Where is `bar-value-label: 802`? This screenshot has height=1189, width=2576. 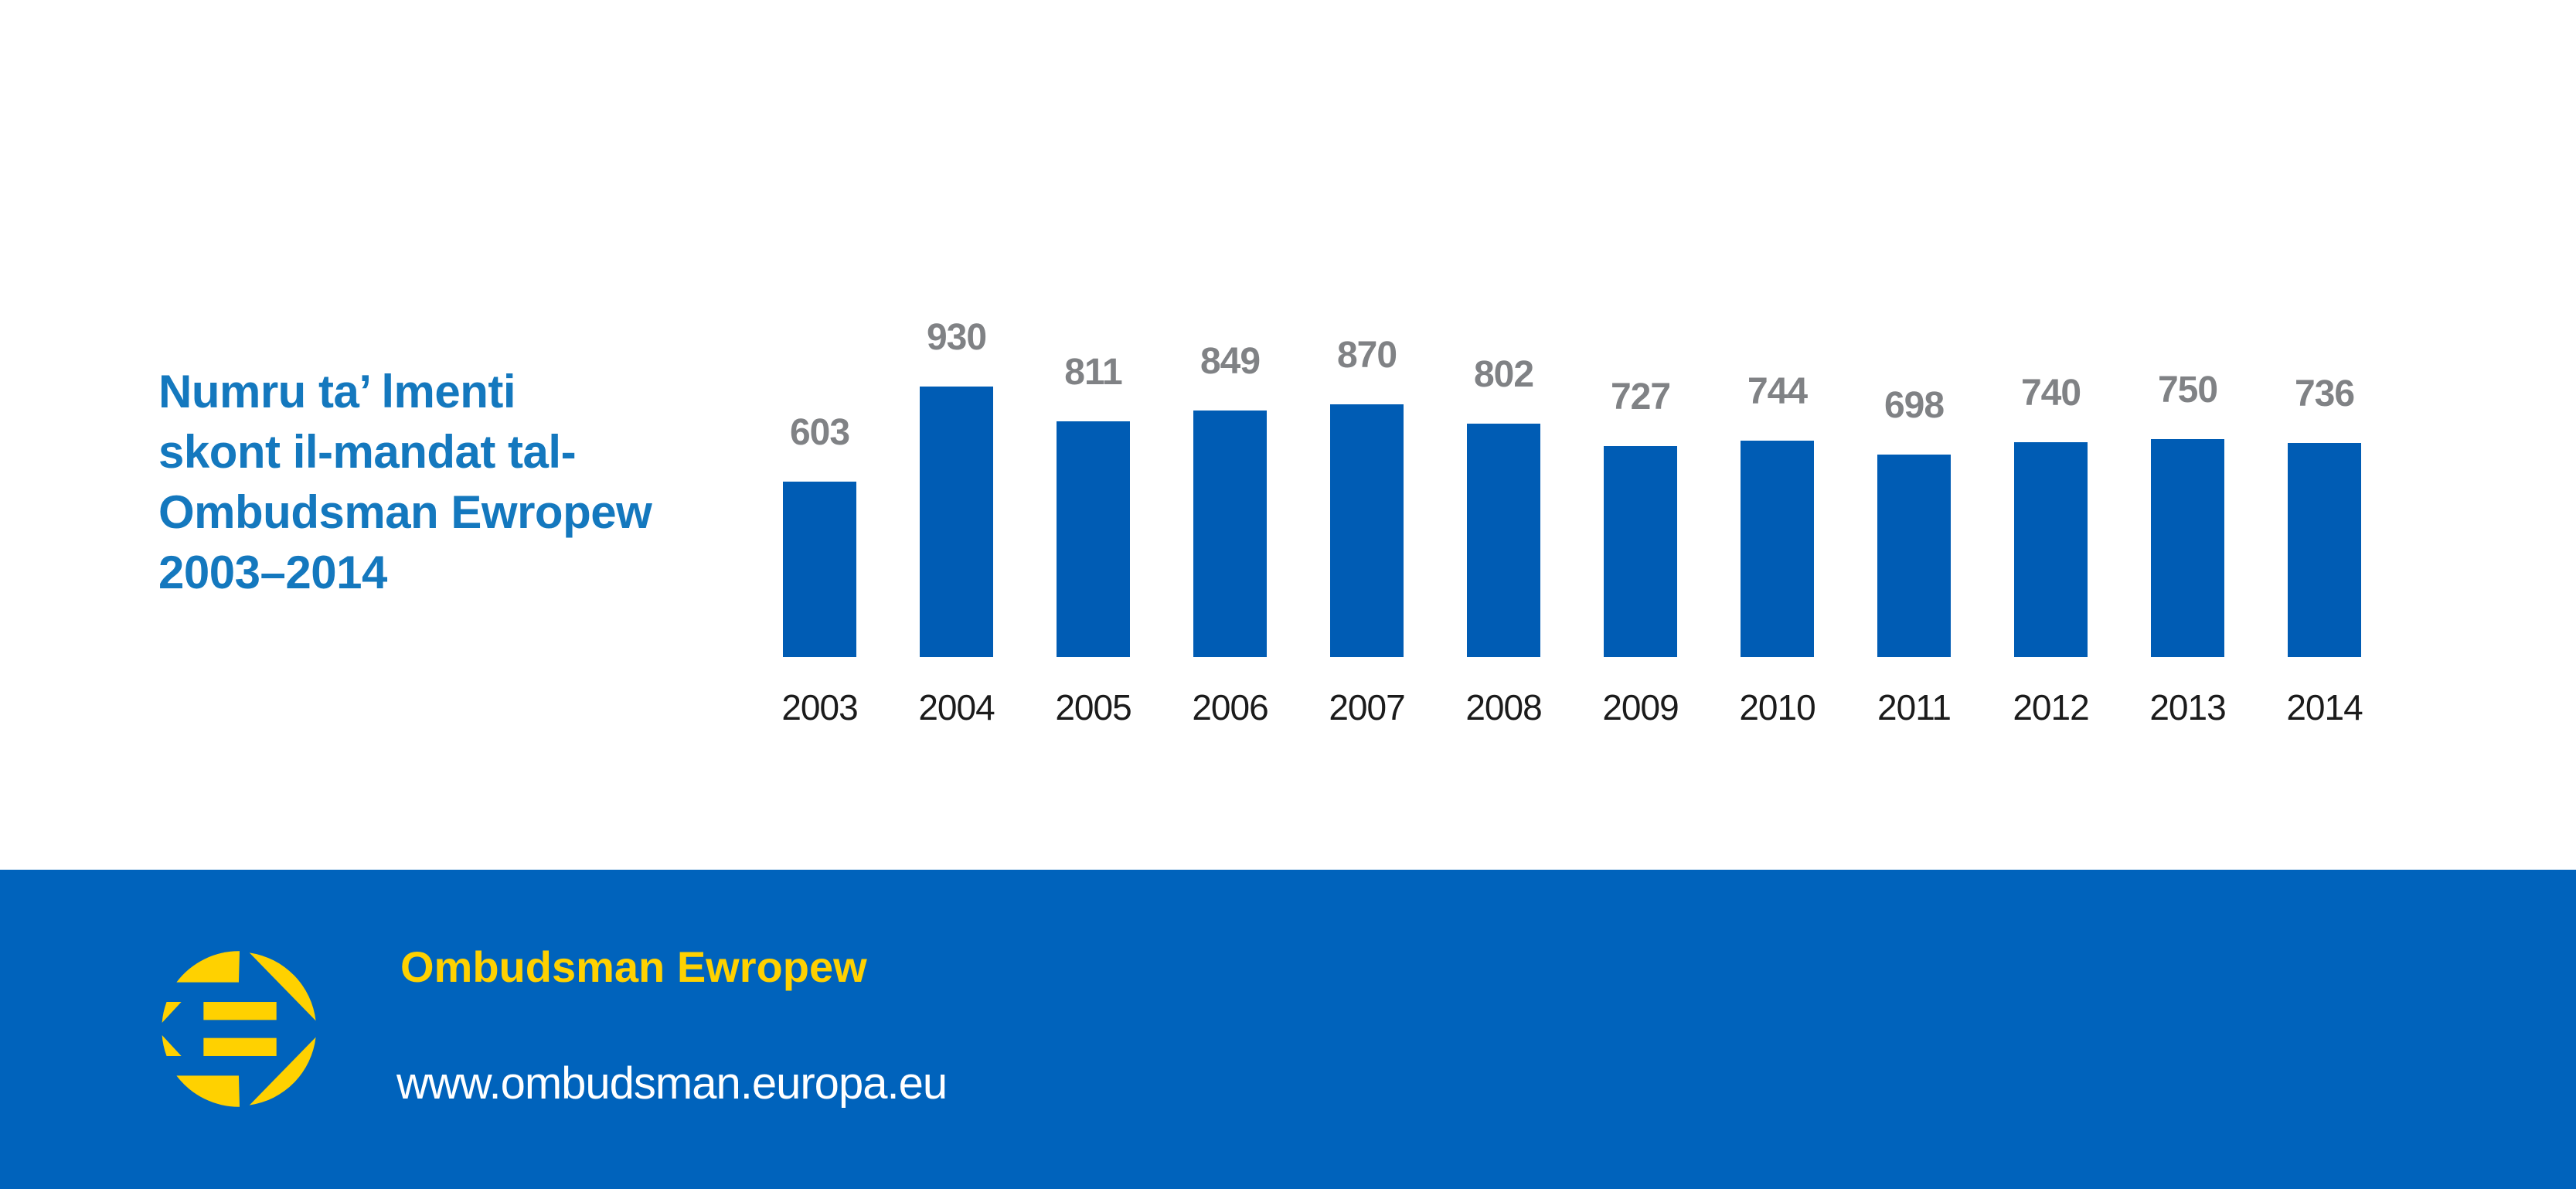
bar-value-label: 802 is located at coordinates (1503, 374).